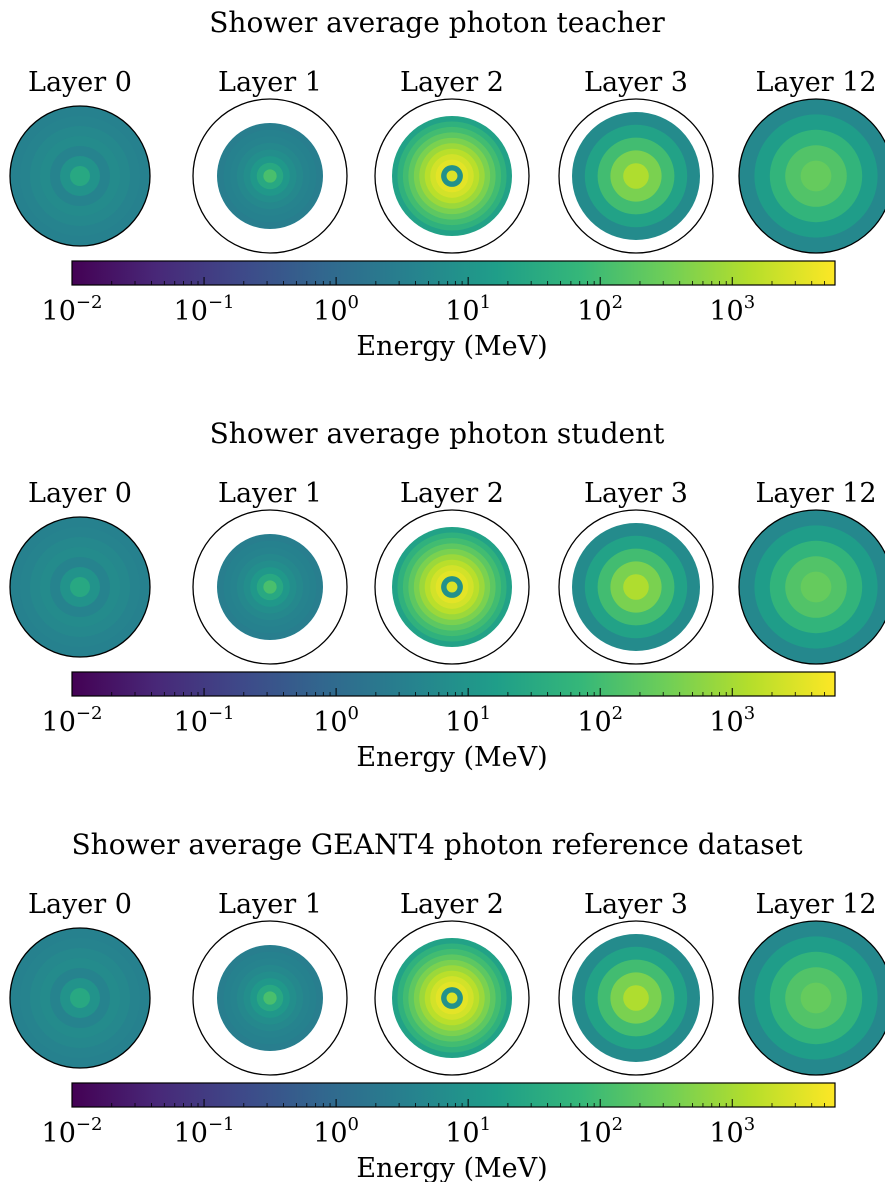 Image resolution: width=885 pixels, height=1182 pixels. What do you see at coordinates (437, 22) in the screenshot?
I see `section-title: Shower average photon teacher` at bounding box center [437, 22].